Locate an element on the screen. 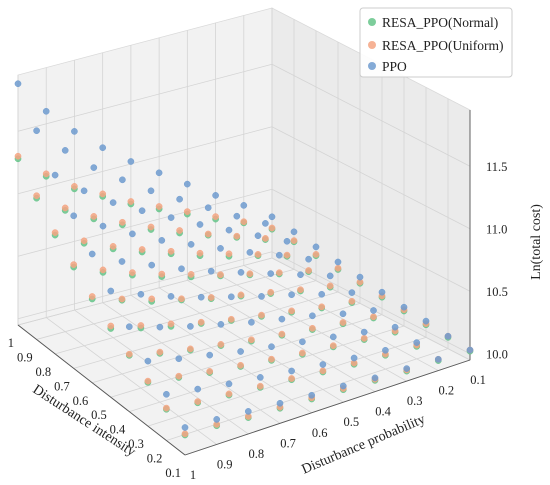 The height and width of the screenshot is (485, 550). z-tick-label: 11.0 is located at coordinates (496, 230).